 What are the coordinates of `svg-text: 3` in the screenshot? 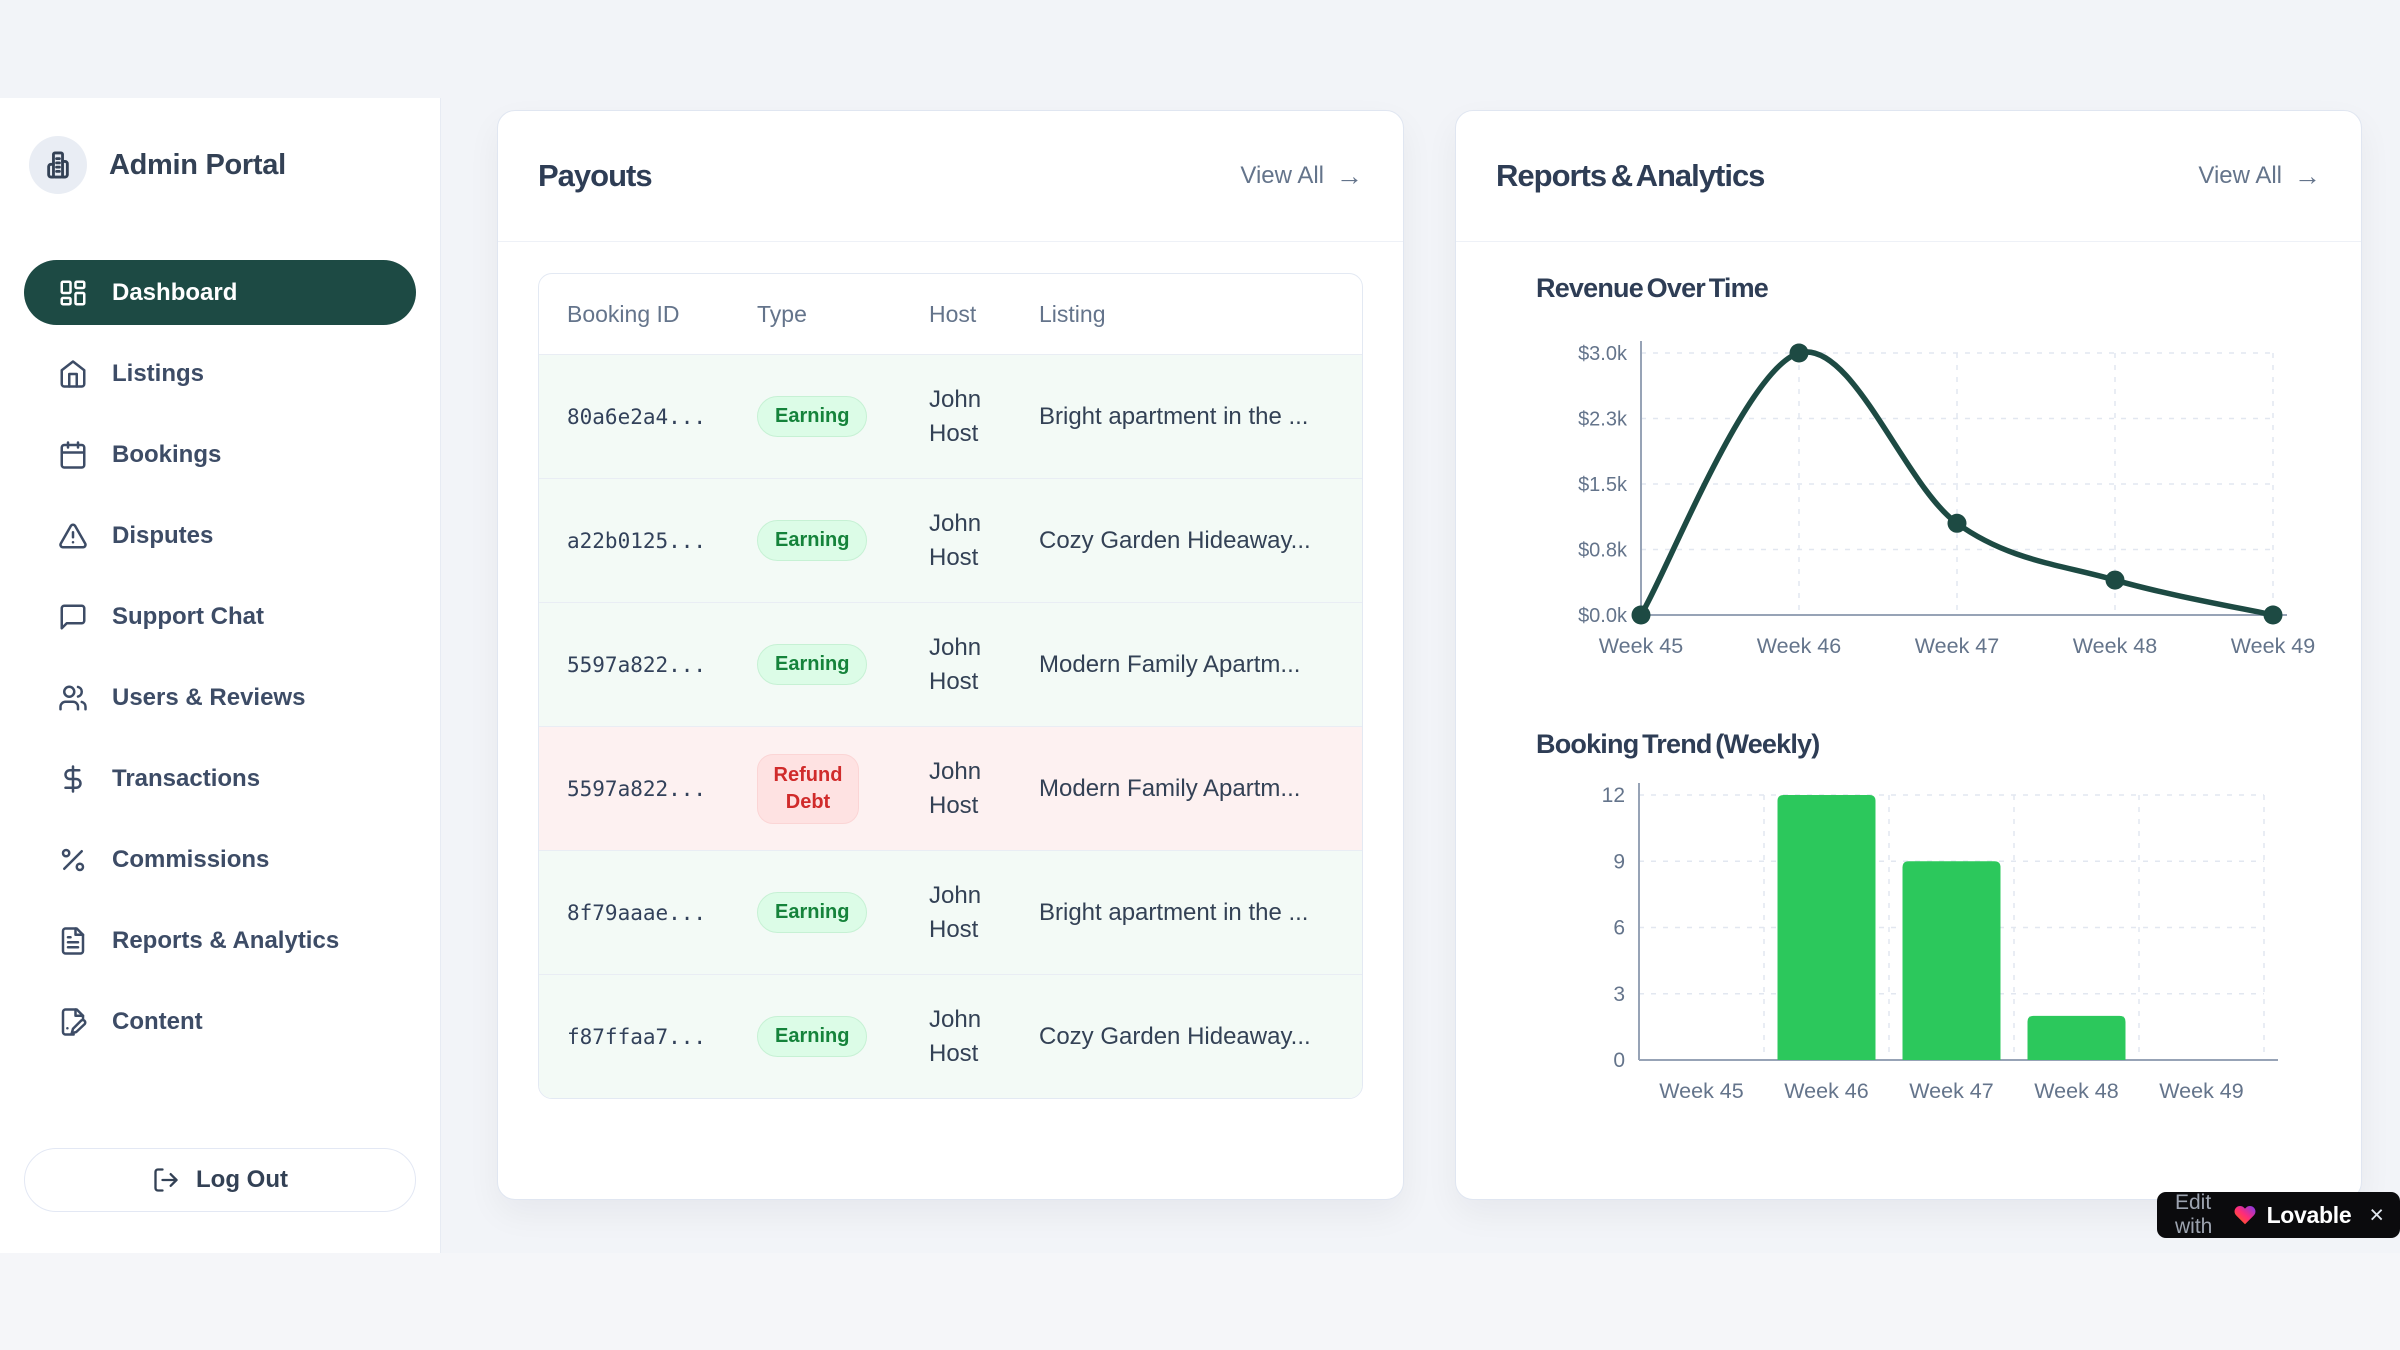 It's located at (1619, 994).